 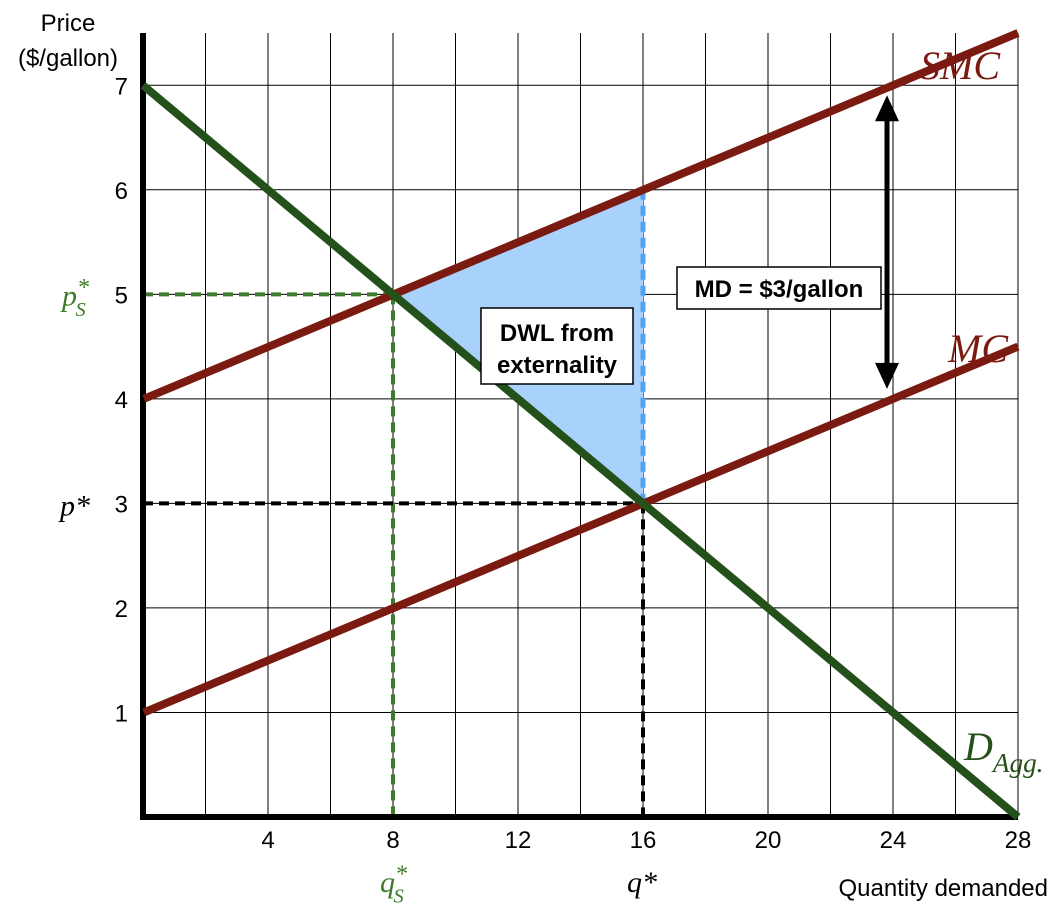 What do you see at coordinates (393, 885) in the screenshot?
I see `optimum-quantity-label: q* S` at bounding box center [393, 885].